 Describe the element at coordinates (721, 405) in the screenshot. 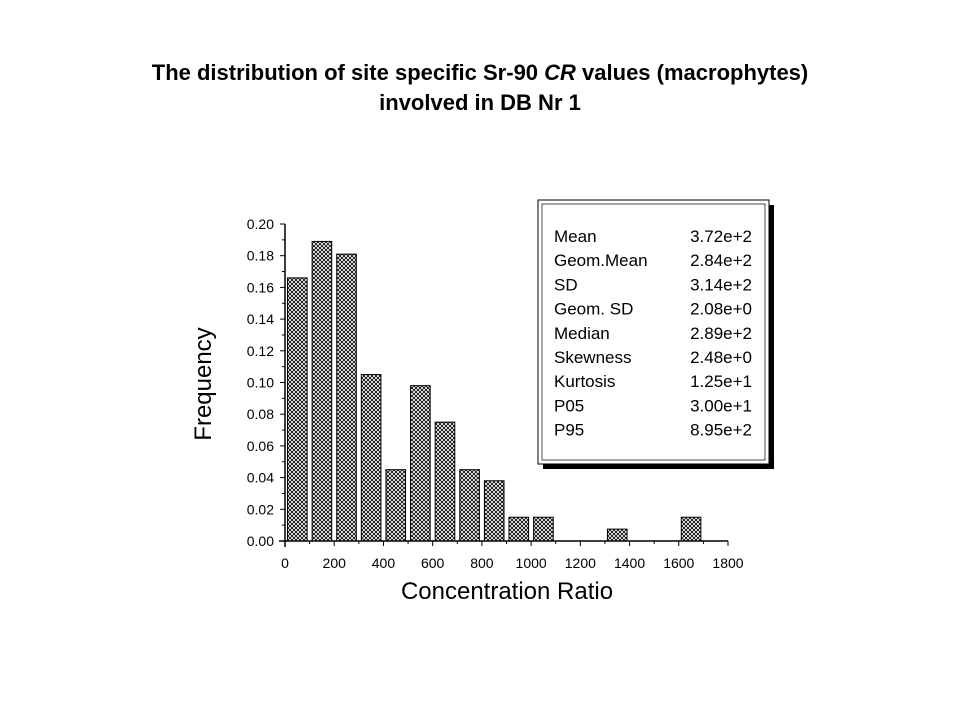

I see `stats-value: 3.00e+1` at that location.